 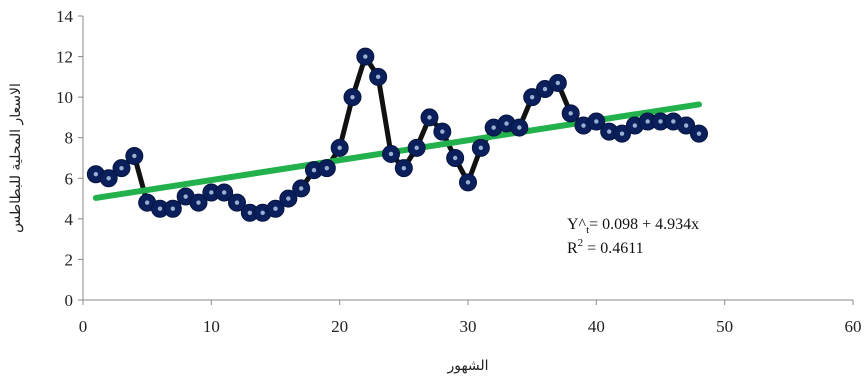 I want to click on y-tick-label: 10, so click(x=64, y=97).